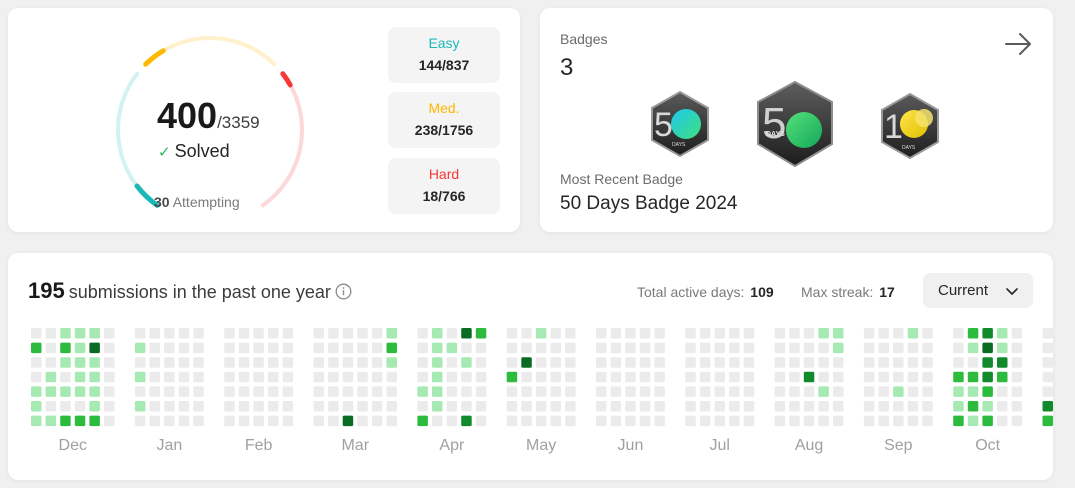  Describe the element at coordinates (444, 120) in the screenshot. I see `medium-stat-box: Med. 238/1756` at that location.